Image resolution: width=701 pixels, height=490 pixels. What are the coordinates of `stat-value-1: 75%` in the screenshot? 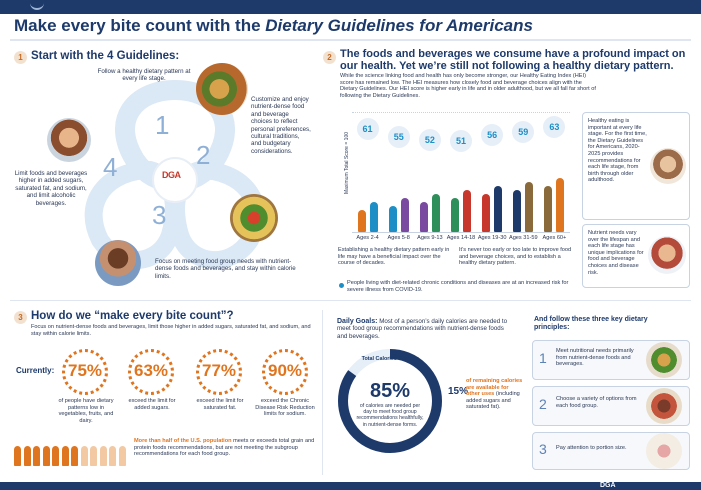 It's located at (85, 370).